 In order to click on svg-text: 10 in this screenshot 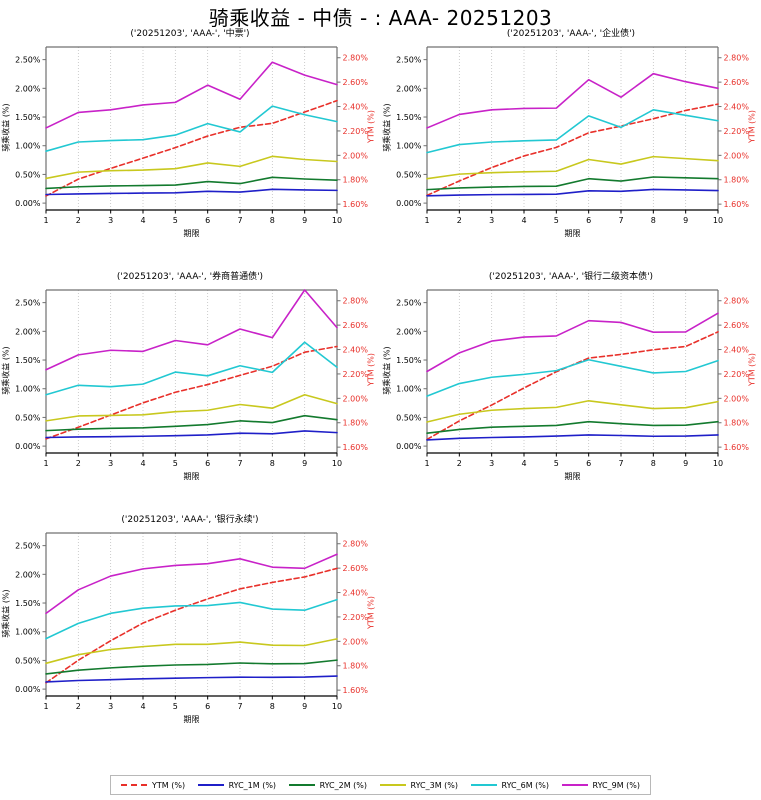, I will do `click(337, 463)`.